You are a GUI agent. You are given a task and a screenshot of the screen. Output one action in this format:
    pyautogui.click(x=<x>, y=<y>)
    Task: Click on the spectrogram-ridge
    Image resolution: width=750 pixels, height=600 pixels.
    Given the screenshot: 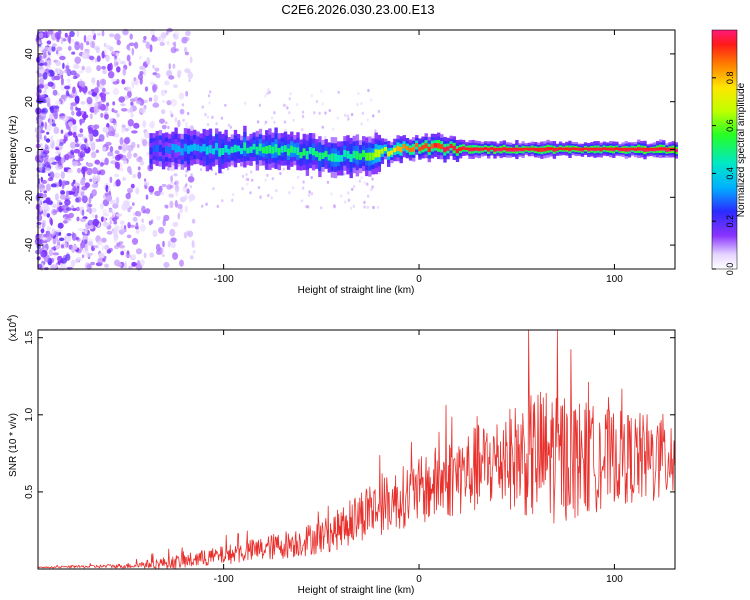 What is the action you would take?
    pyautogui.click(x=413, y=152)
    